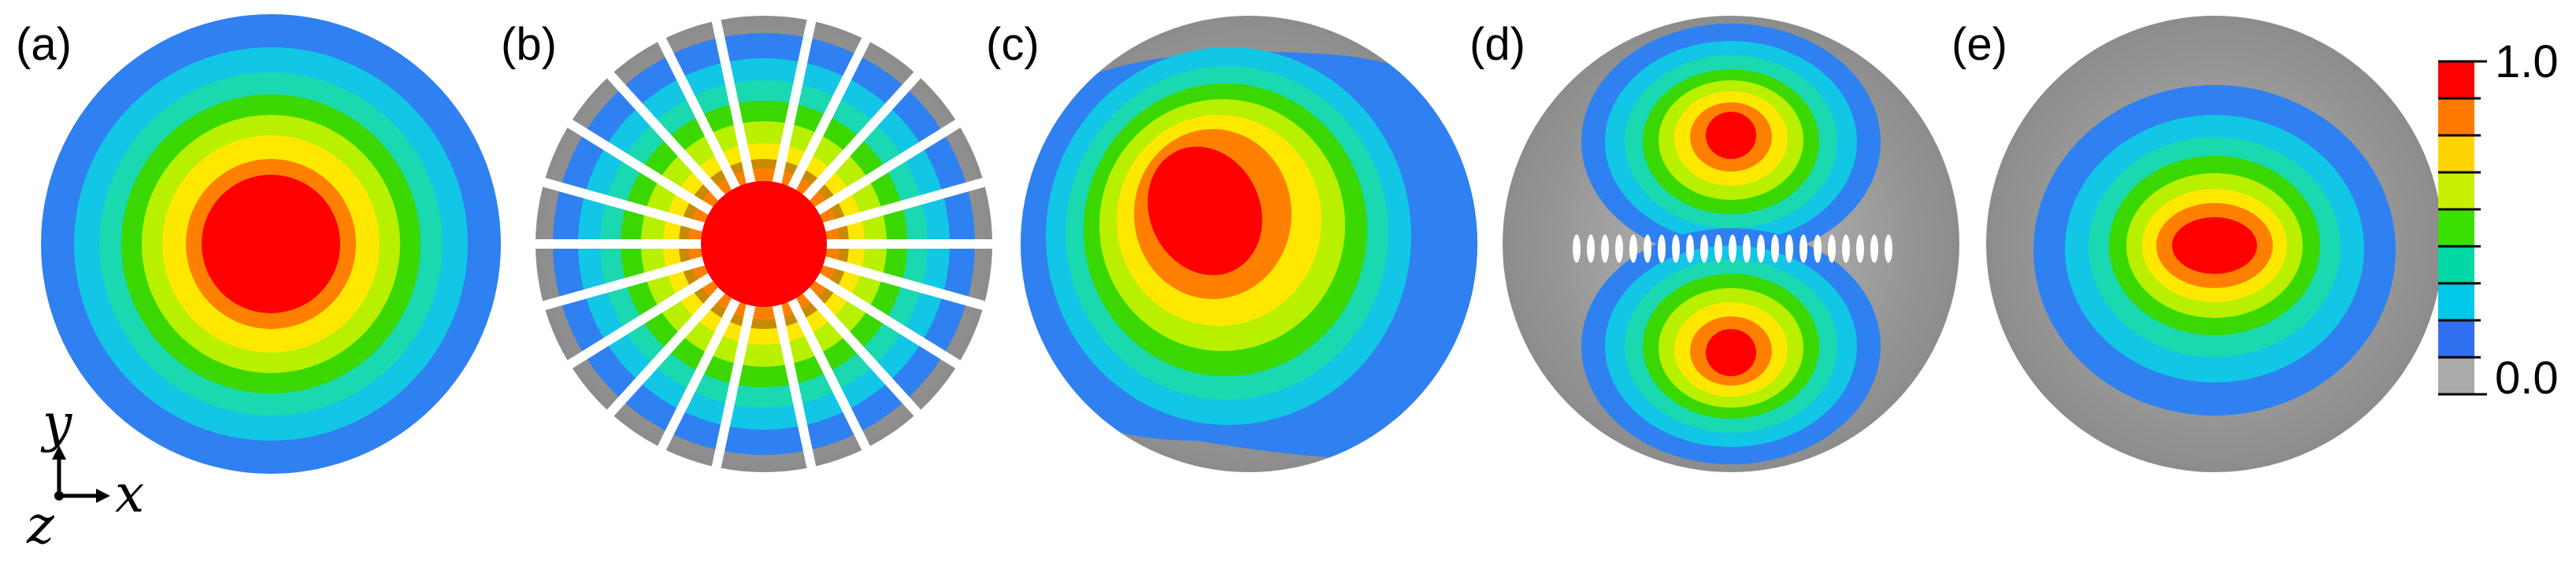  What do you see at coordinates (763, 244) in the screenshot?
I see `panel-b` at bounding box center [763, 244].